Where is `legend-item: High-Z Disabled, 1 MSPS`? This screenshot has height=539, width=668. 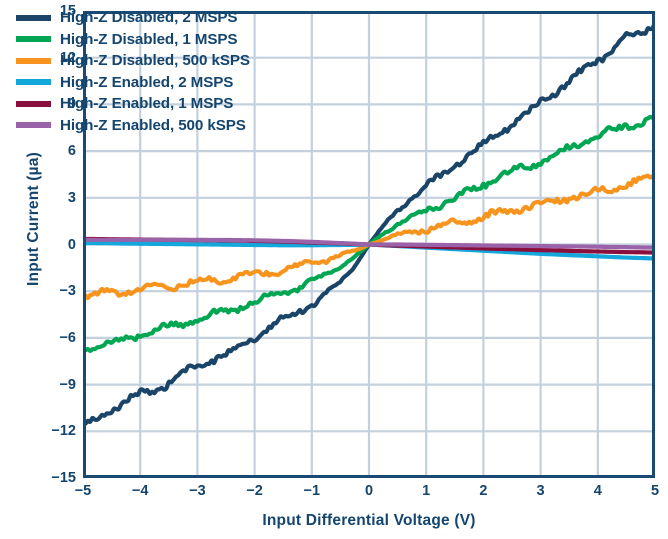
legend-item: High-Z Disabled, 1 MSPS is located at coordinates (133, 40).